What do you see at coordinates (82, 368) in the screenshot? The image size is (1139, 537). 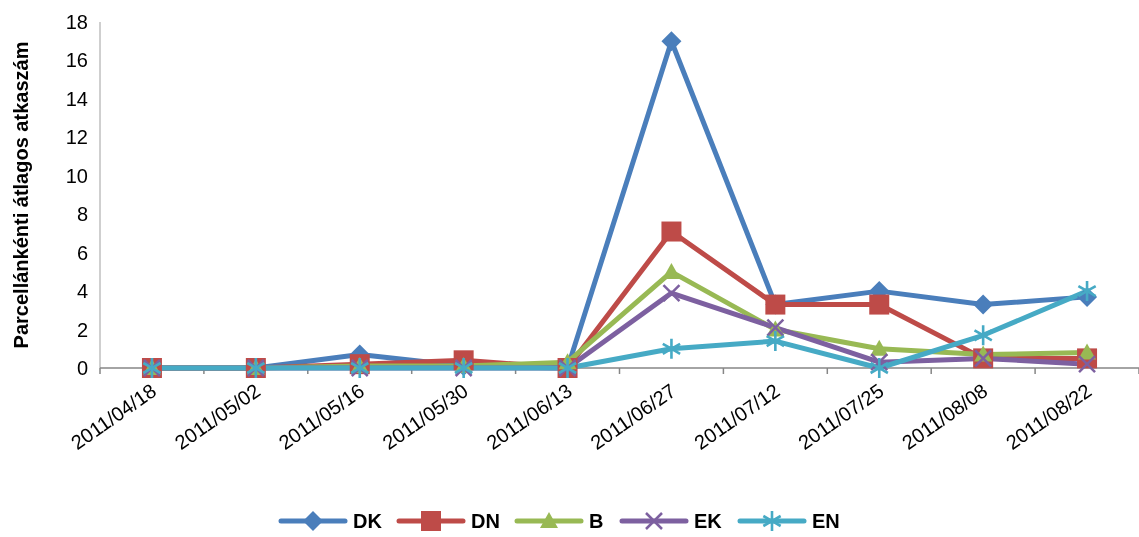 I see `y-tick-label: 0` at bounding box center [82, 368].